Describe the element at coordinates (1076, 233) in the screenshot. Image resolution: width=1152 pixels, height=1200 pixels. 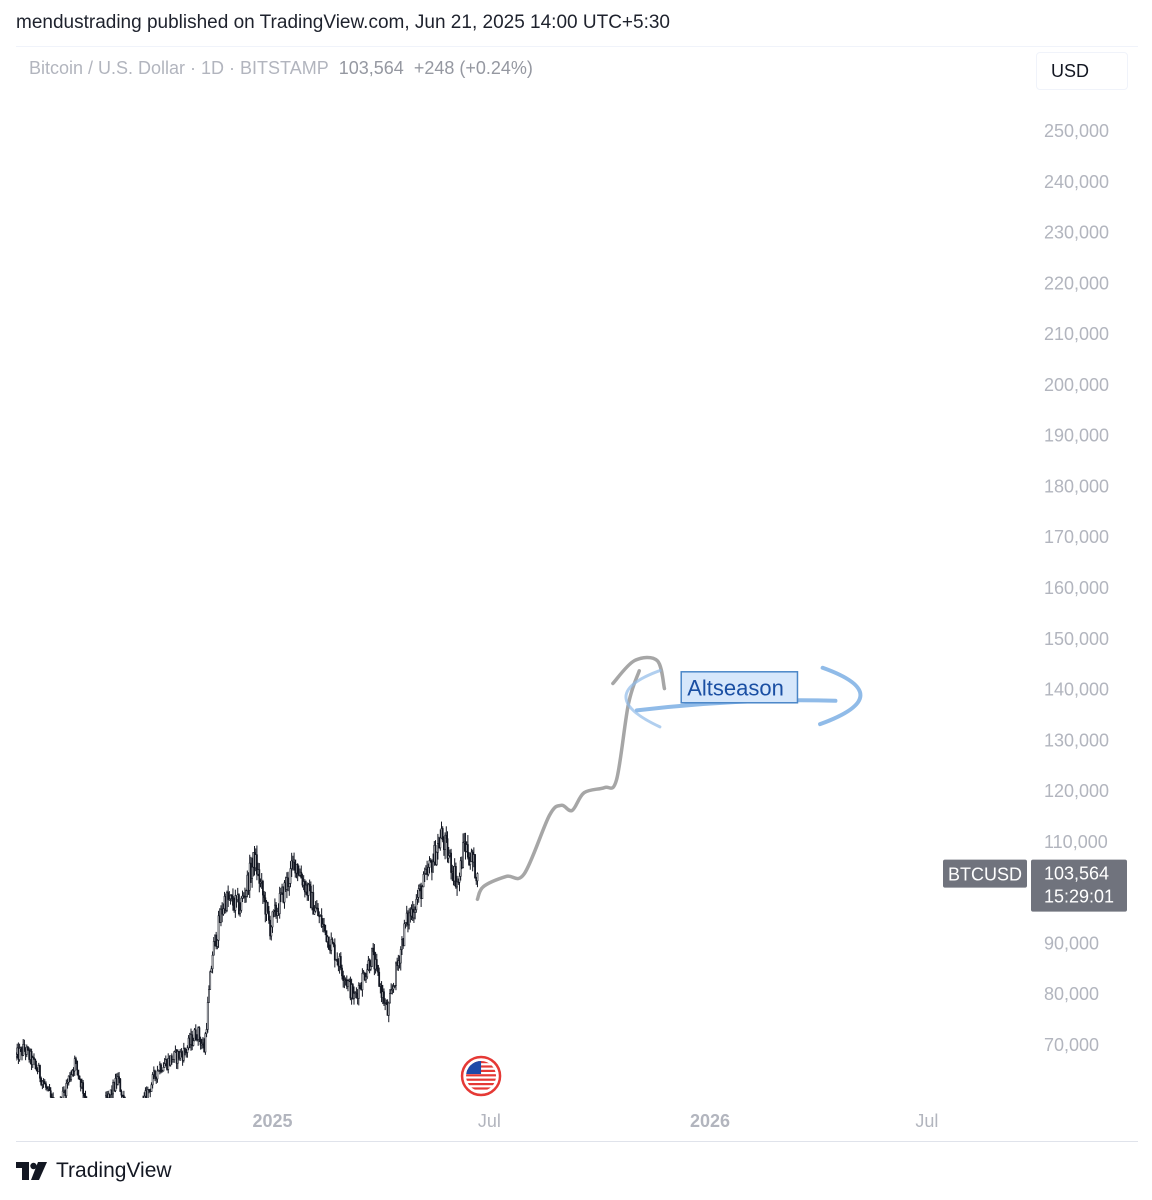
I see `price-tick-label: 230,000` at that location.